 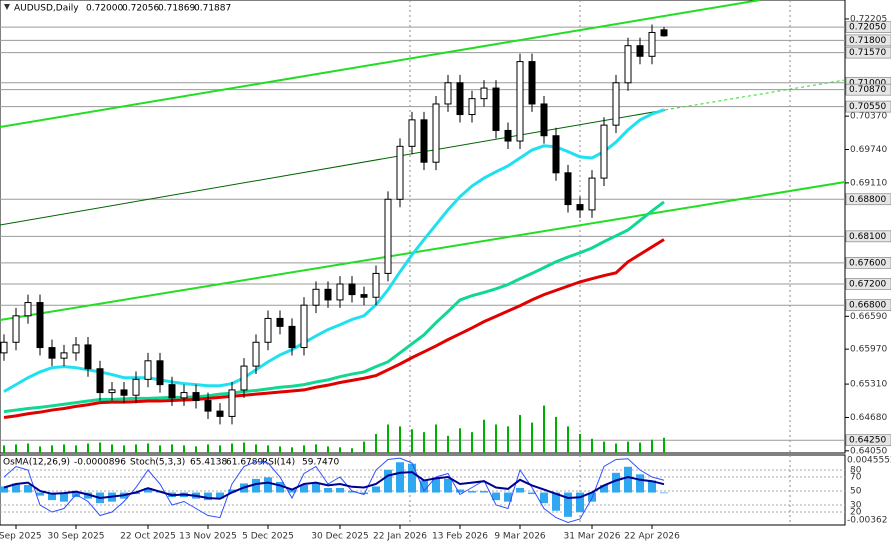 I want to click on level-label: 0.71570, so click(x=867, y=53).